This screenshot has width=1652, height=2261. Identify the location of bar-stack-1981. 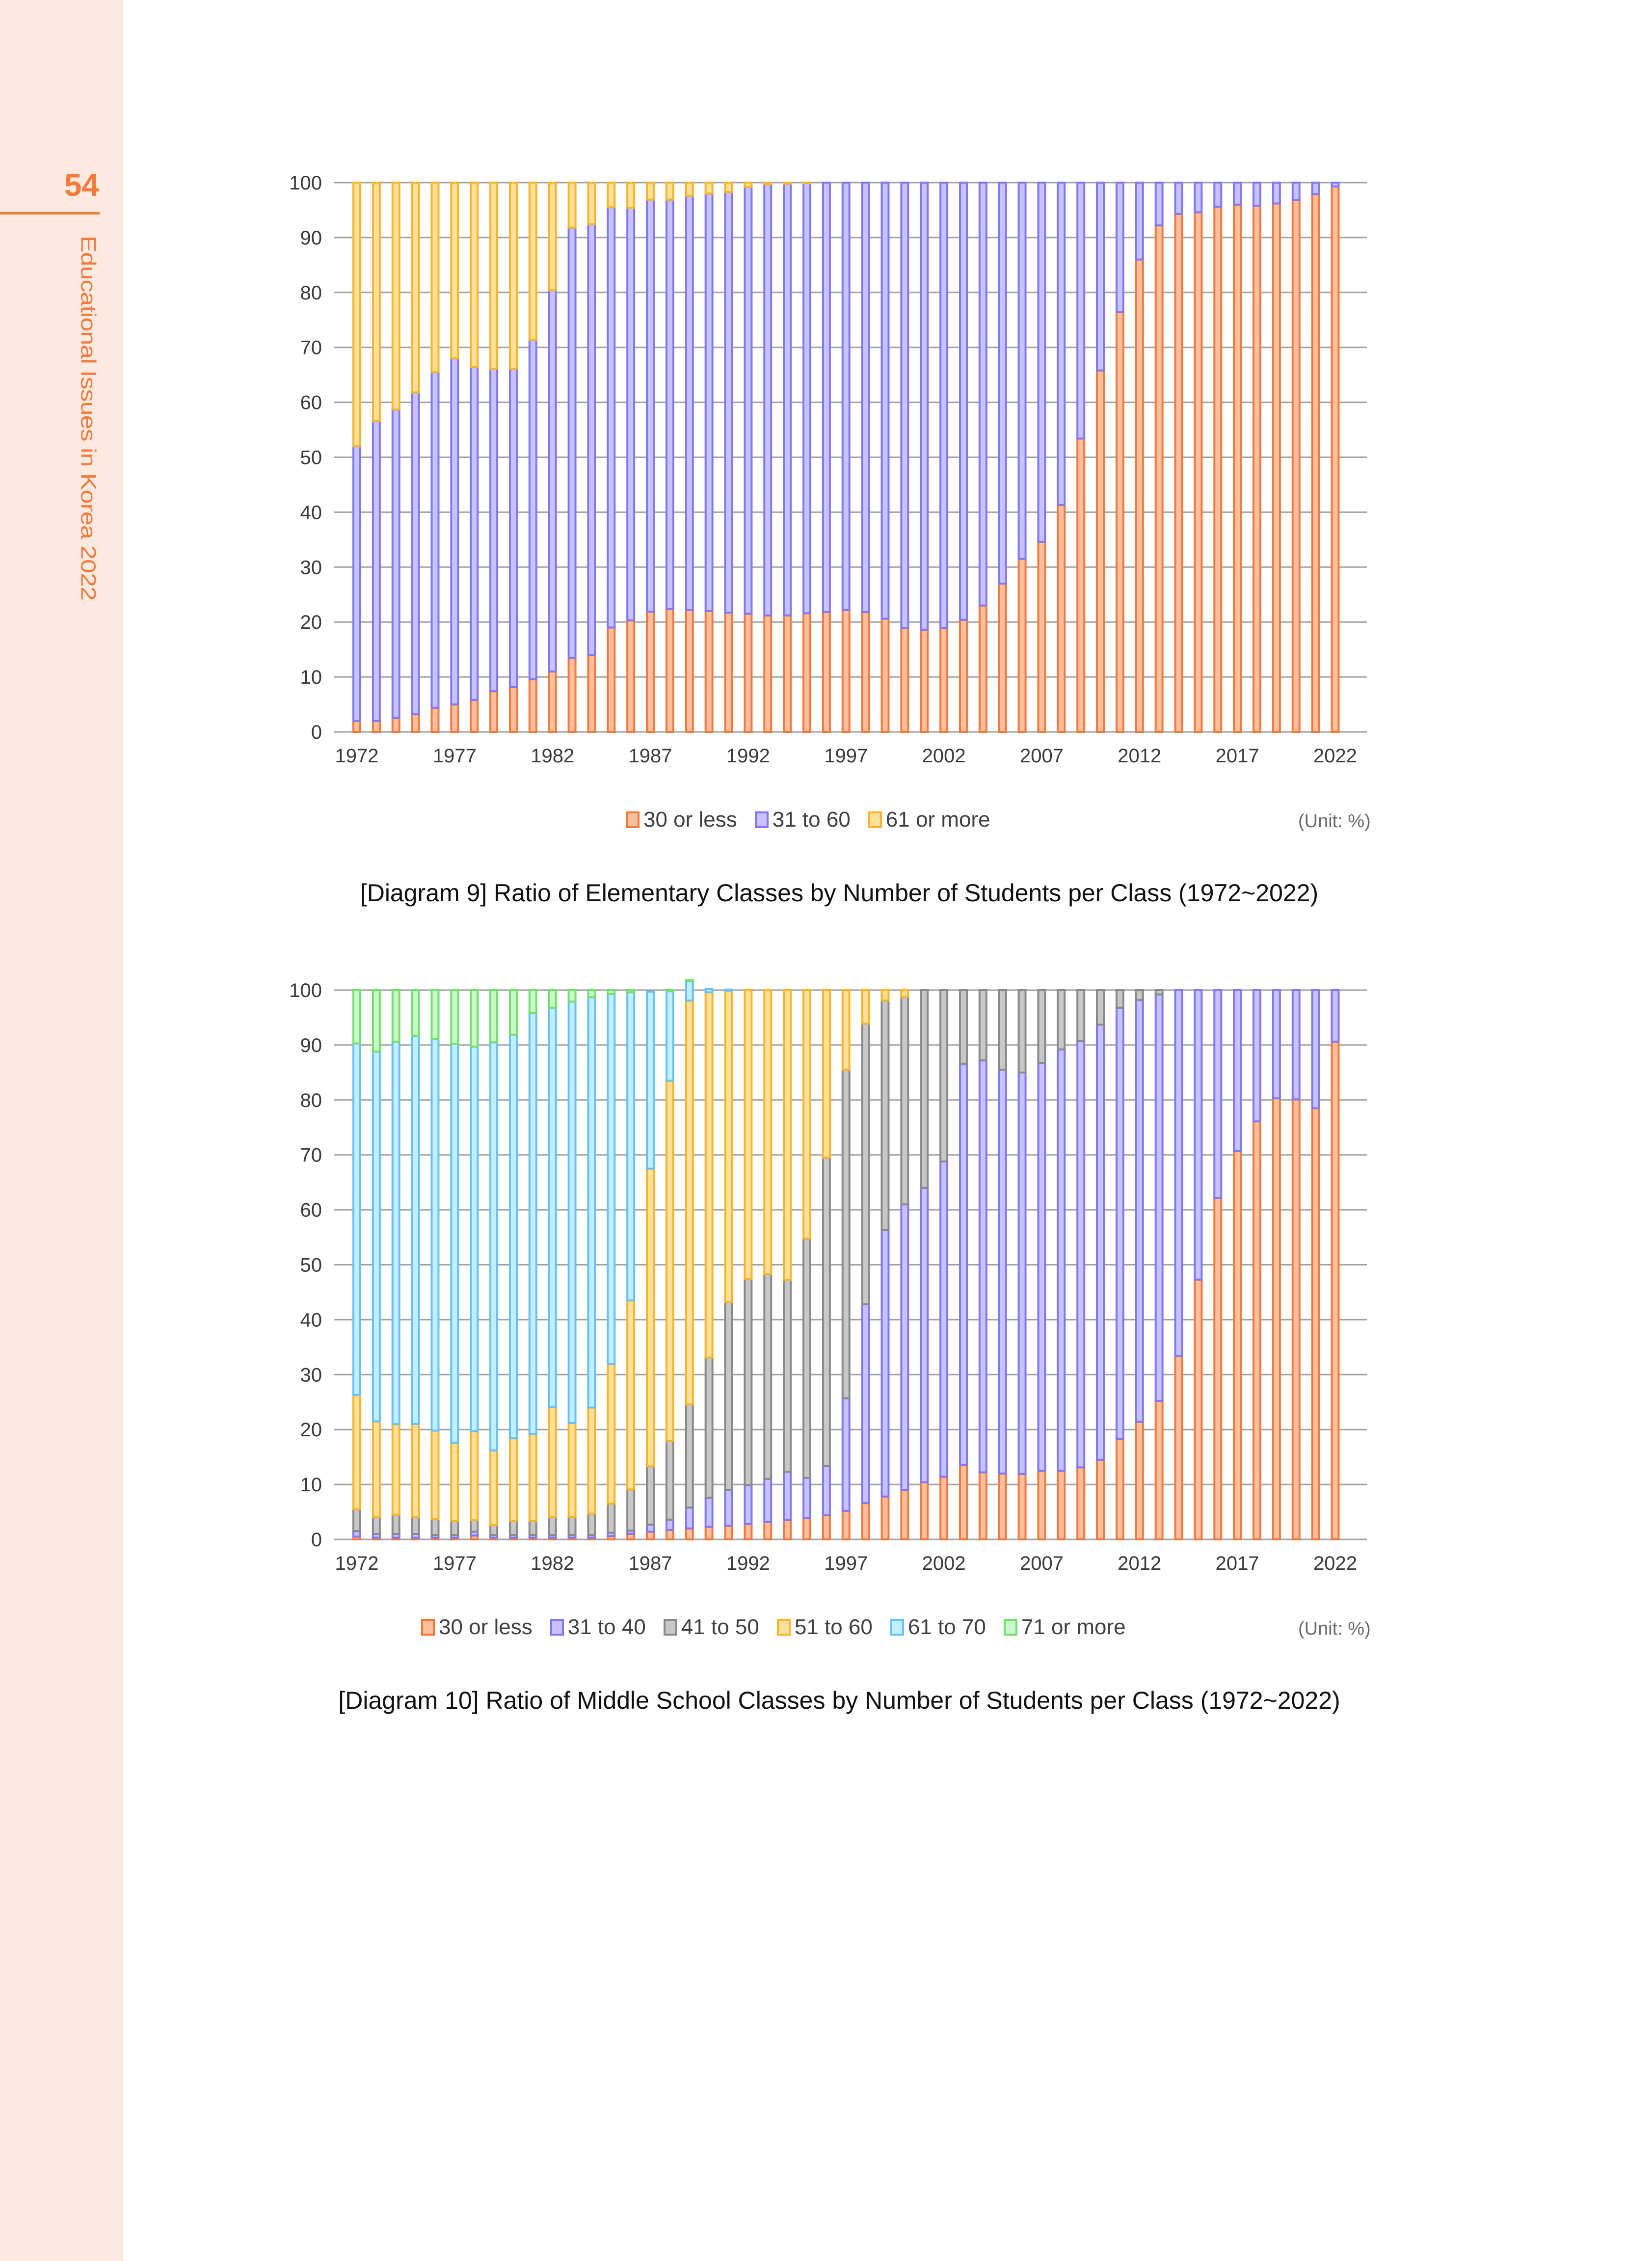
(532, 457).